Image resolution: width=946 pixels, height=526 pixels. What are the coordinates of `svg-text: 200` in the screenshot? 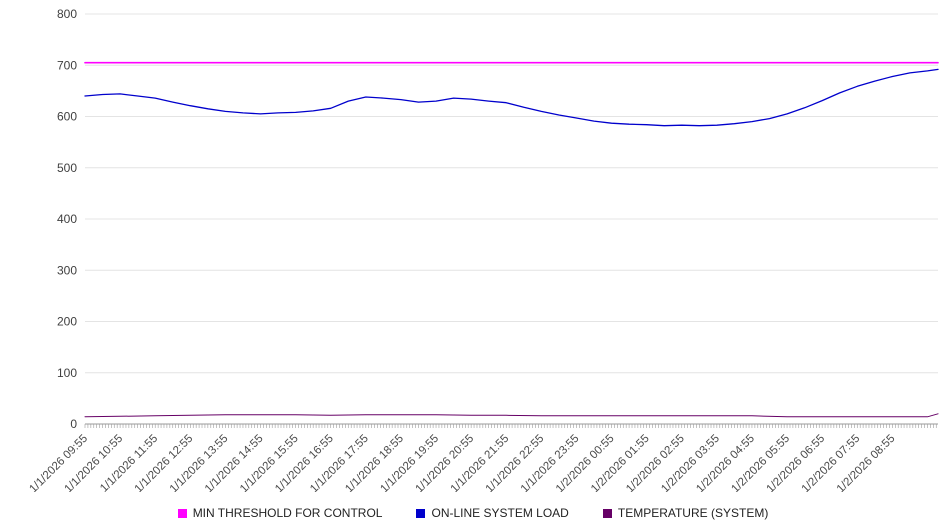 It's located at (67, 322).